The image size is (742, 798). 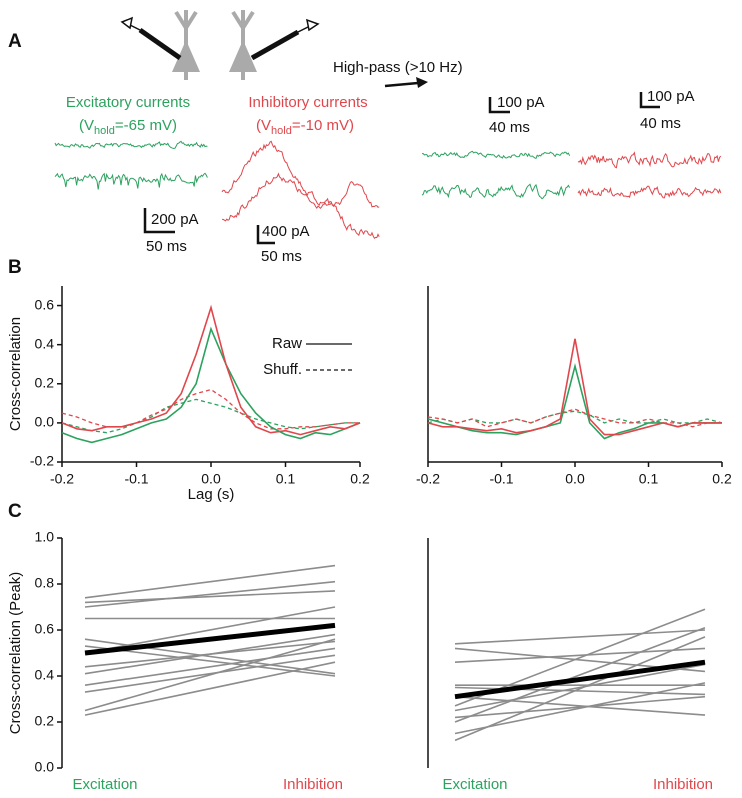 What do you see at coordinates (15, 374) in the screenshot?
I see `y-axis-label: Cross-correlation` at bounding box center [15, 374].